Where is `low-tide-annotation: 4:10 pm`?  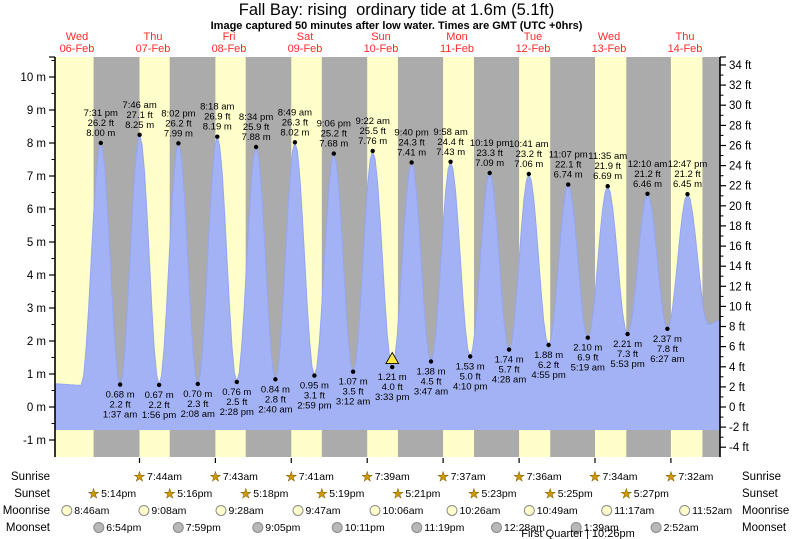 low-tide-annotation: 4:10 pm is located at coordinates (470, 387).